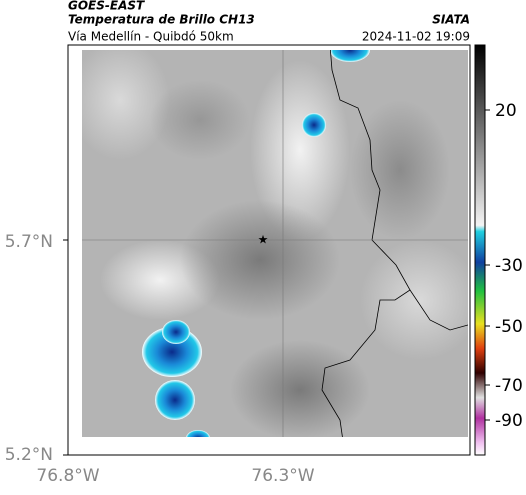  I want to click on subtitle: Vía Medellín - Quibdó 50km, so click(151, 37).